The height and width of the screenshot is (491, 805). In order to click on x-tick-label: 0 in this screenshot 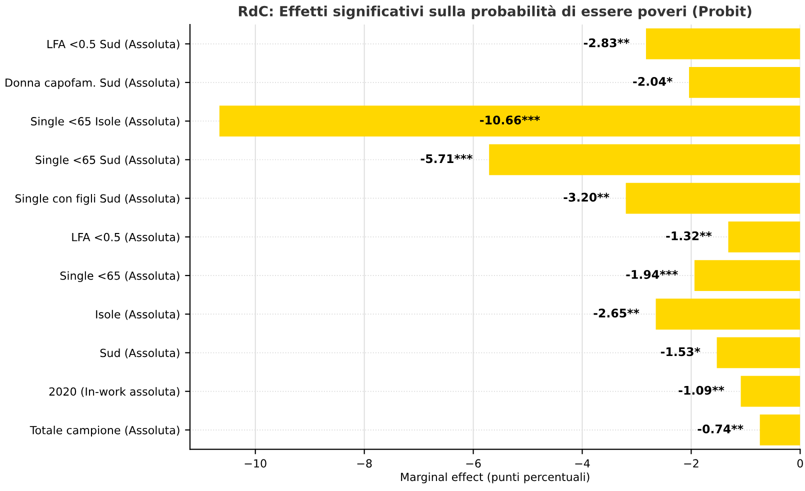, I will do `click(800, 463)`.